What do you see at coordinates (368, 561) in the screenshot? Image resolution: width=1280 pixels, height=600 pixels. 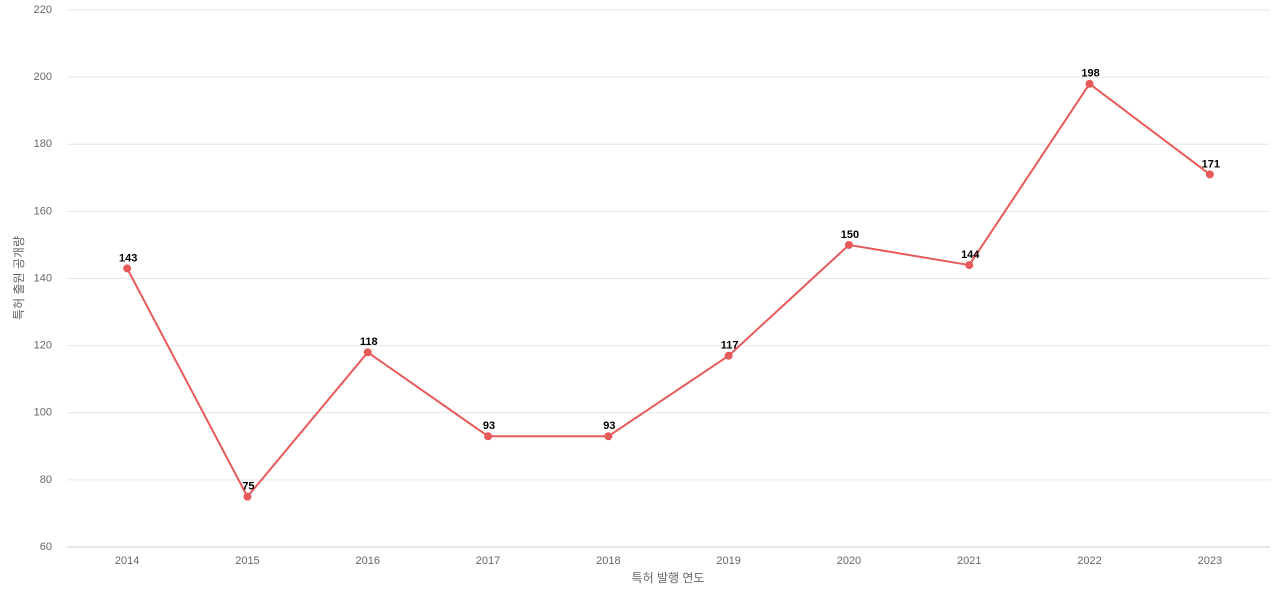 I see `x-tick-label: 2016` at bounding box center [368, 561].